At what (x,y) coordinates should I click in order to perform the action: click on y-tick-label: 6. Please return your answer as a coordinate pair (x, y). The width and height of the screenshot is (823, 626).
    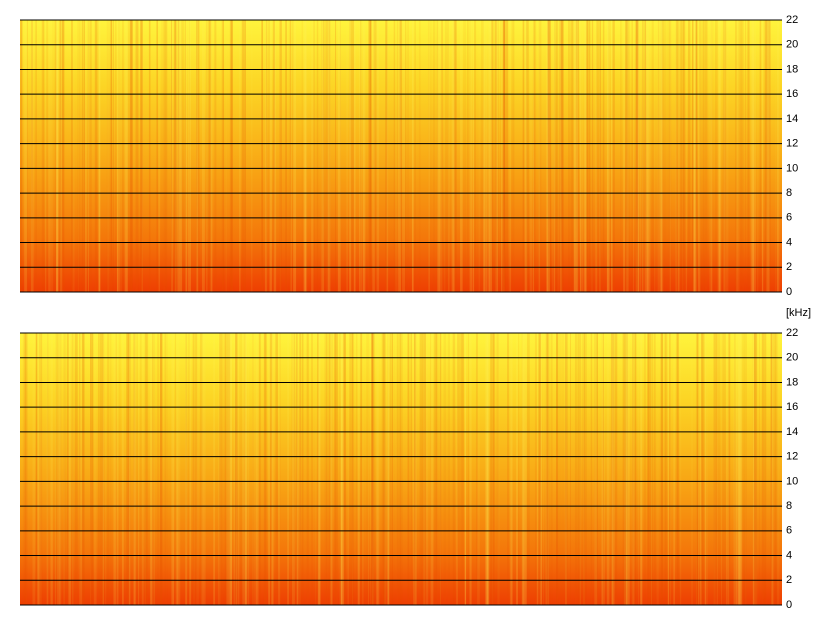
    Looking at the image, I should click on (789, 531).